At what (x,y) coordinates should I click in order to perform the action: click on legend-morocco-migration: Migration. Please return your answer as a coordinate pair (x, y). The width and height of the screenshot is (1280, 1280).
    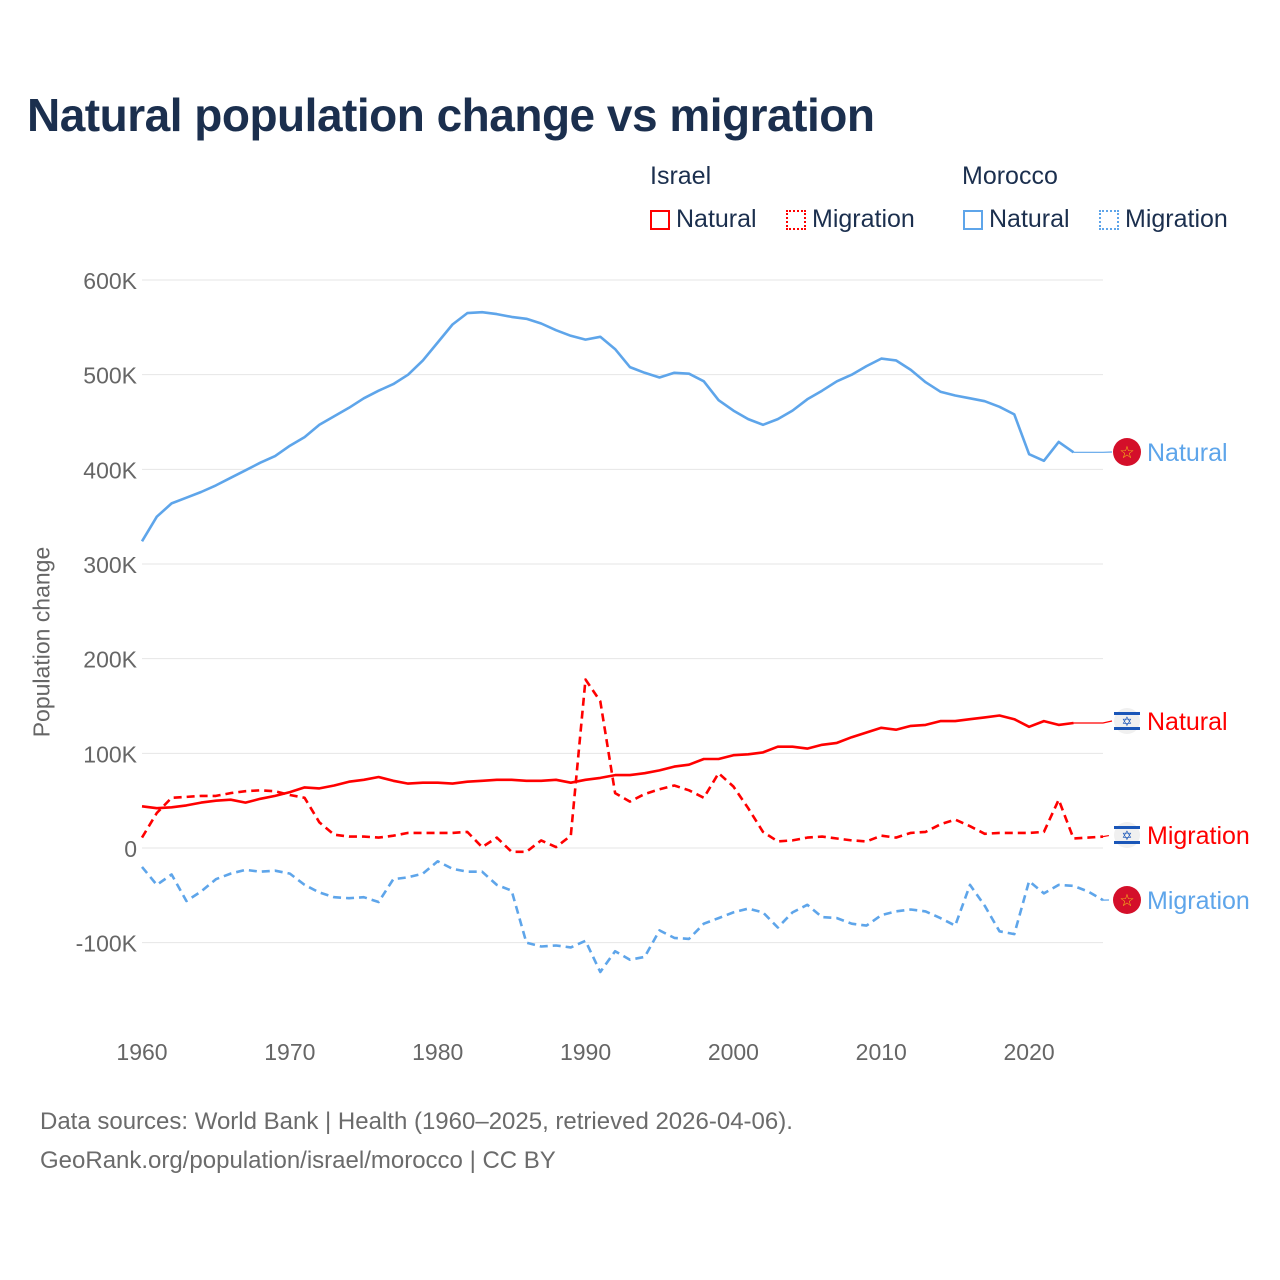
    Looking at the image, I should click on (1163, 219).